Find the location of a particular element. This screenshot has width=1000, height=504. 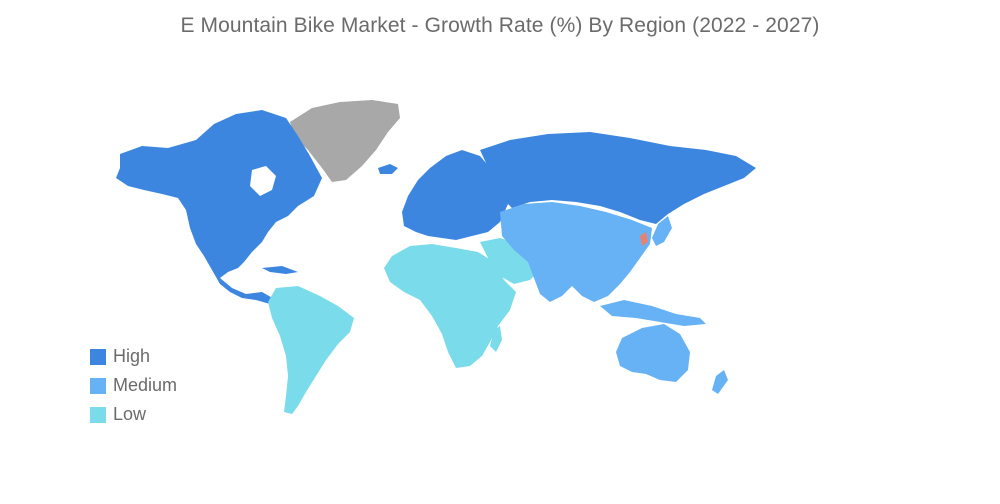

legend-label-low: Low is located at coordinates (130, 414).